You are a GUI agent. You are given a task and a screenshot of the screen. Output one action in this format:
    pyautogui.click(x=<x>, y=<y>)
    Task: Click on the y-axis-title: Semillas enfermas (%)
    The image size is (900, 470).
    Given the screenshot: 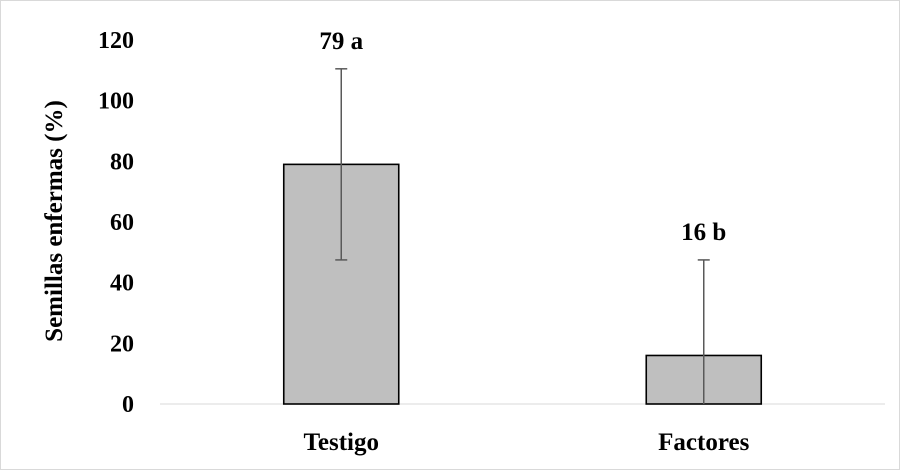 What is the action you would take?
    pyautogui.click(x=54, y=221)
    